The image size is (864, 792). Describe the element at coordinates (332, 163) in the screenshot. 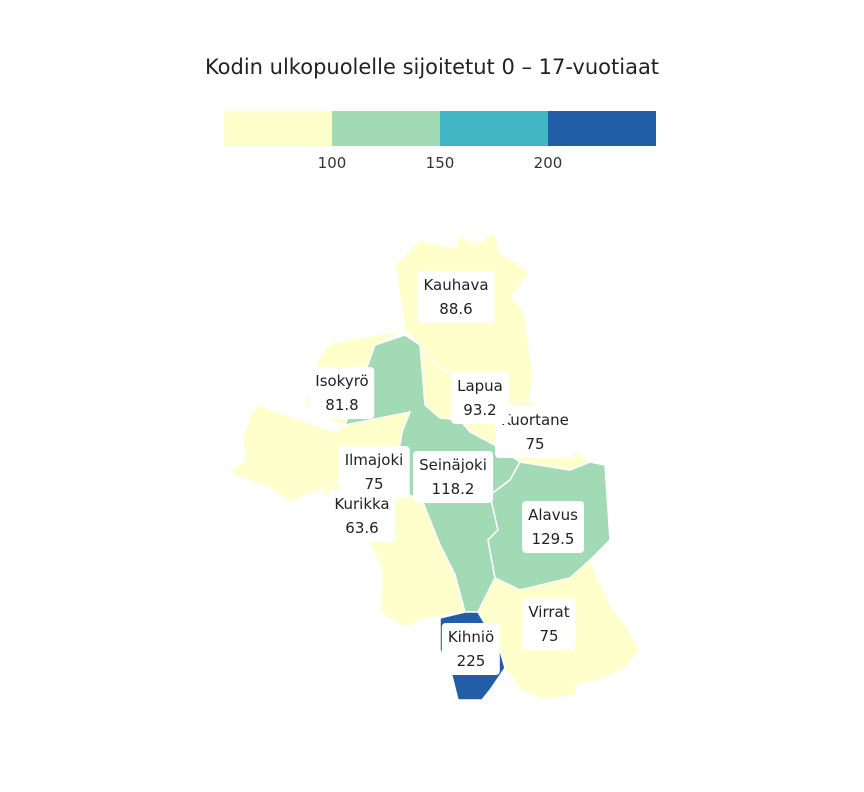

I see `legend-tick: 100` at that location.